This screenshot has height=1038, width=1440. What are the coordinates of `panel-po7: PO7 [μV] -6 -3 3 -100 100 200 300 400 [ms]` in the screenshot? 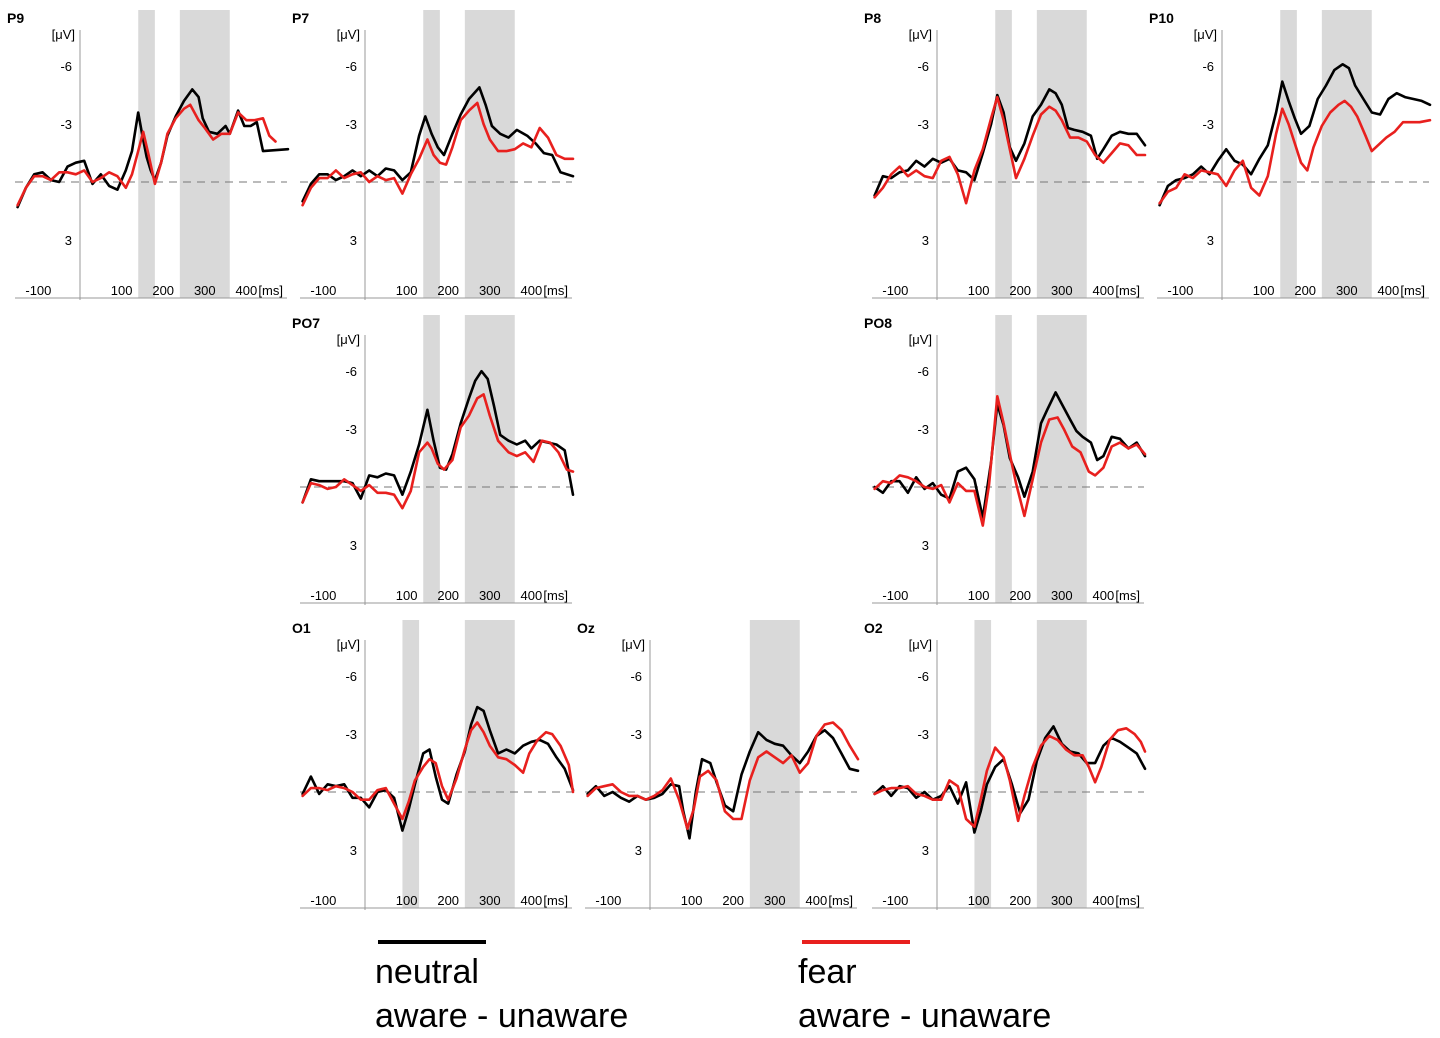 It's located at (433, 460).